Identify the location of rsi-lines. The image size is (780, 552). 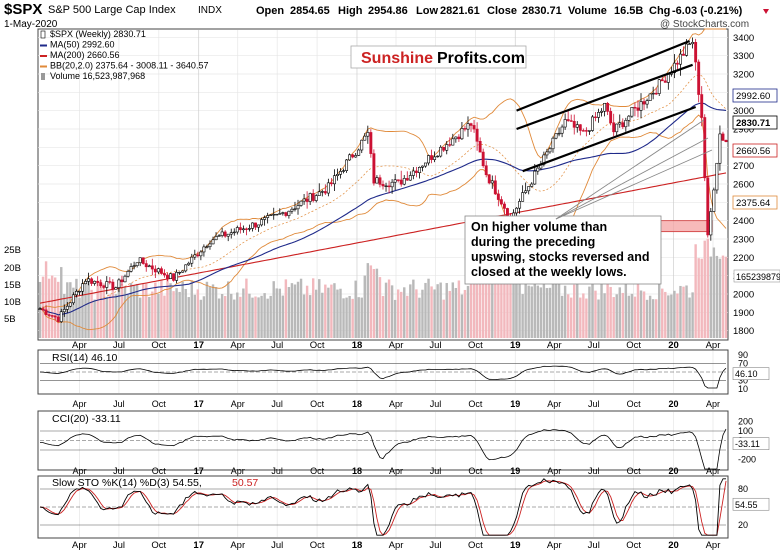
(383, 376).